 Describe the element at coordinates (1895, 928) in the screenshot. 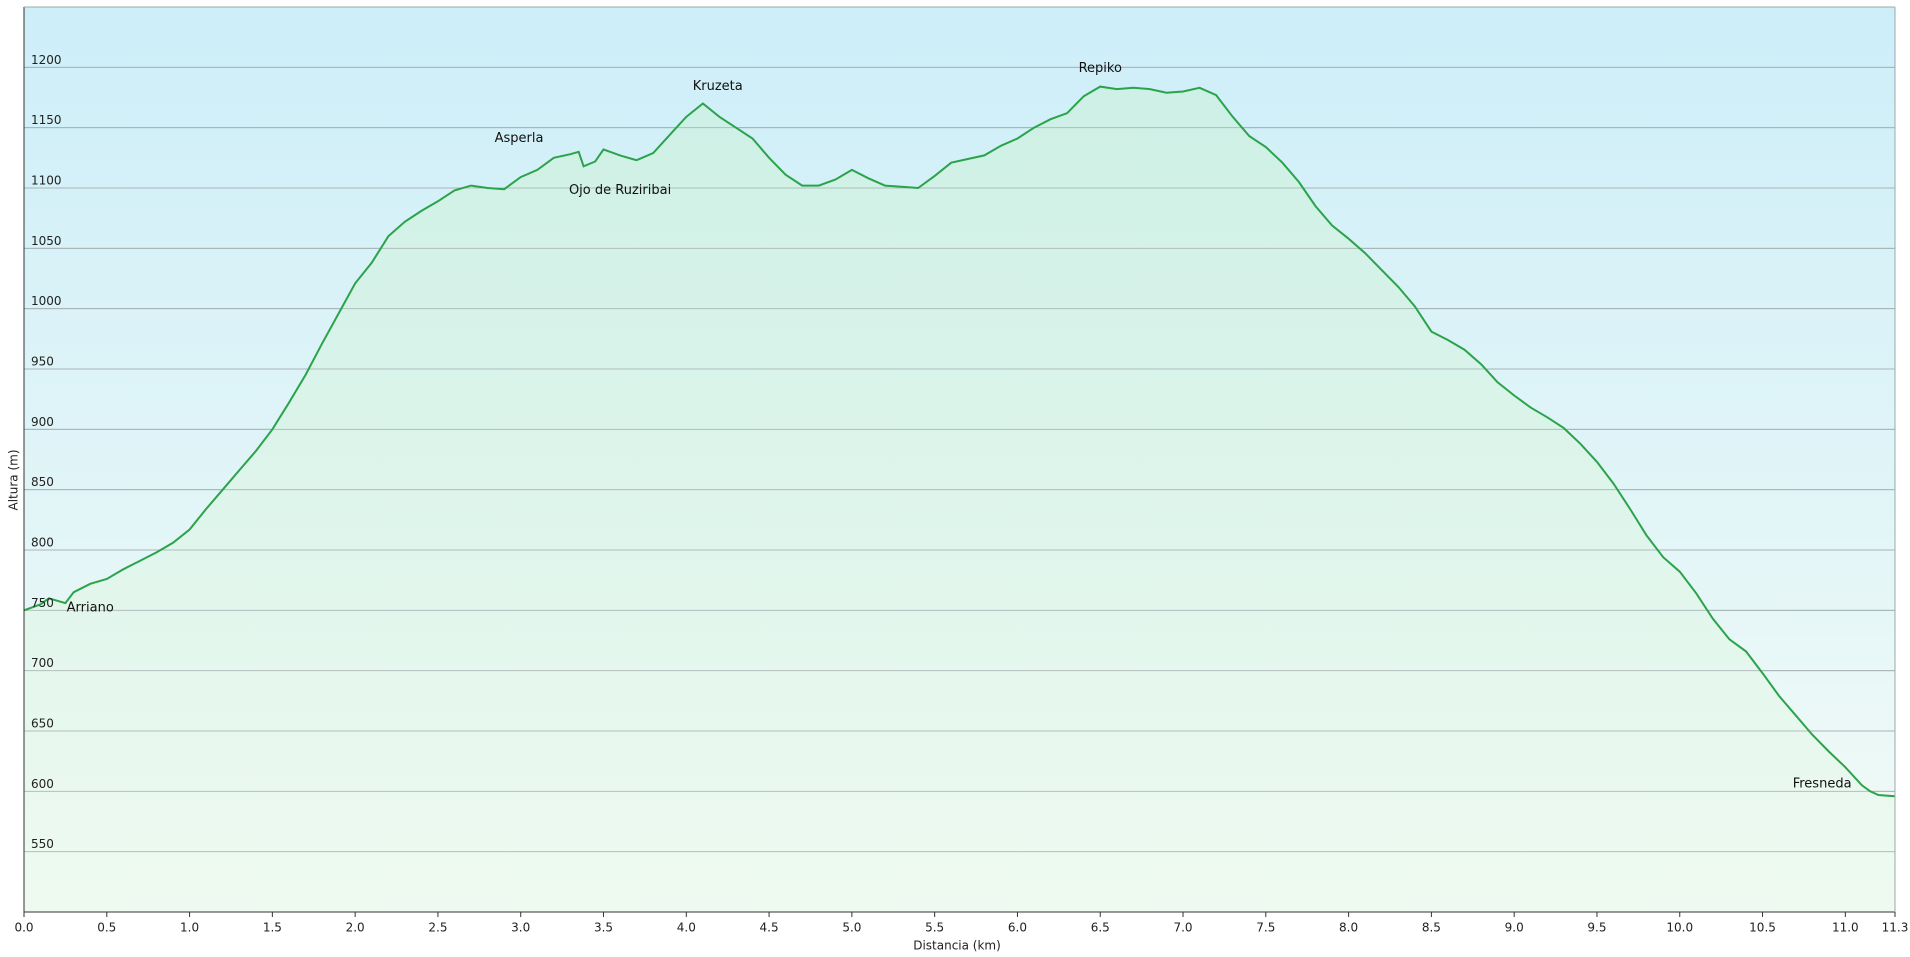

I see `x-tick-label: 11.3` at that location.